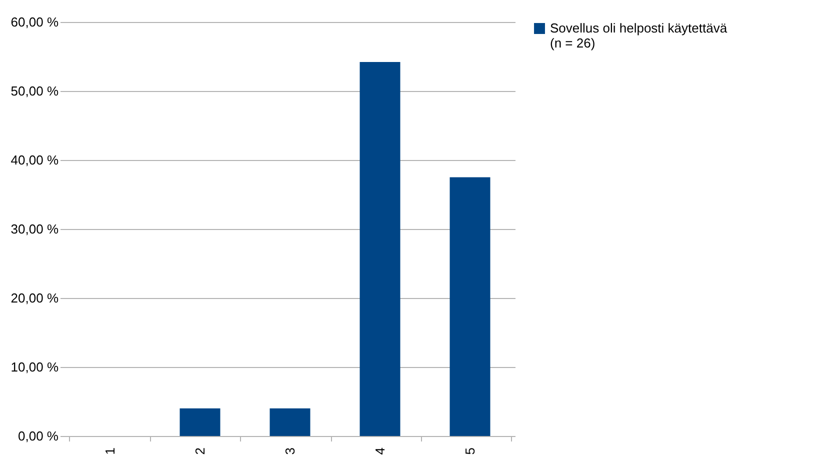 This screenshot has height=470, width=838. Describe the element at coordinates (380, 451) in the screenshot. I see `x-tick-label: 4` at that location.